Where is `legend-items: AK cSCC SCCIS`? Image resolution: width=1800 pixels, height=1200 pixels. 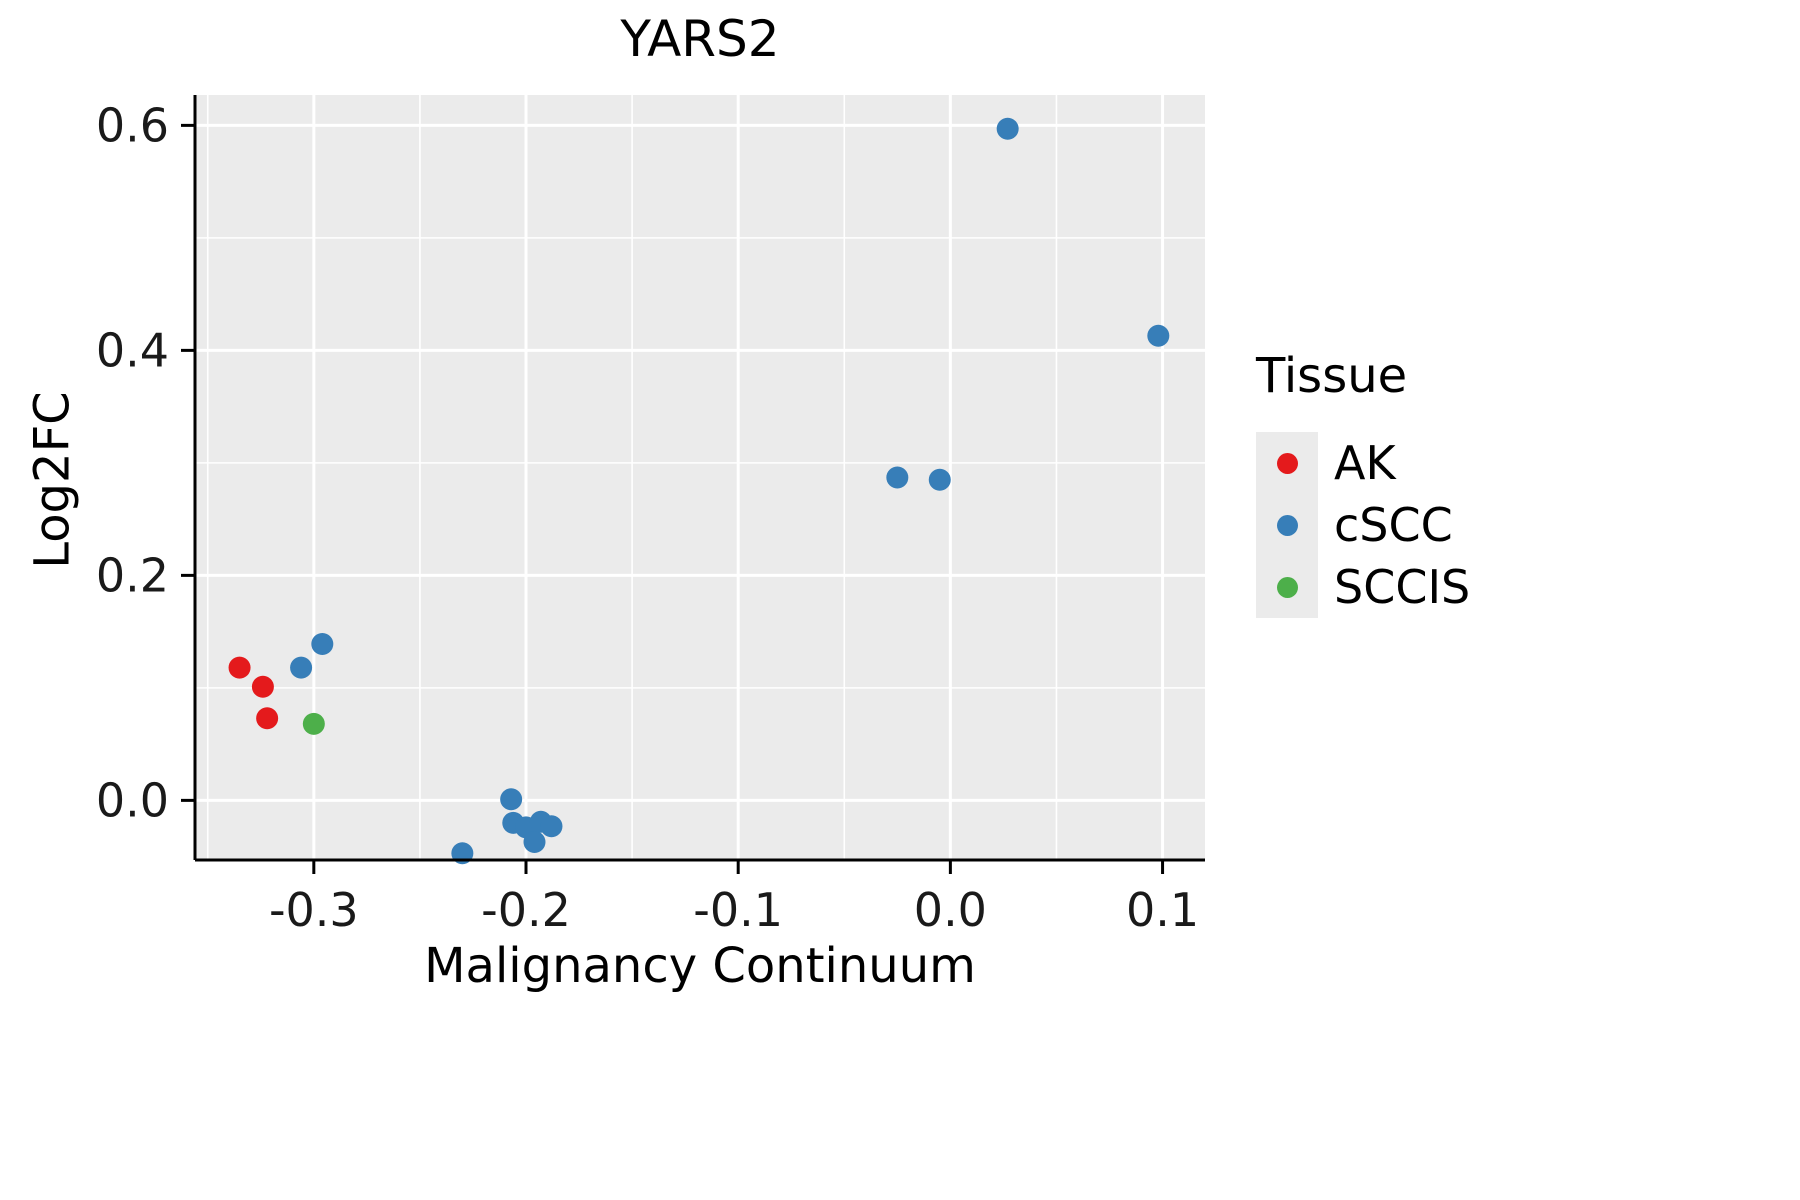 legend-items: AK cSCC SCCIS is located at coordinates (1363, 525).